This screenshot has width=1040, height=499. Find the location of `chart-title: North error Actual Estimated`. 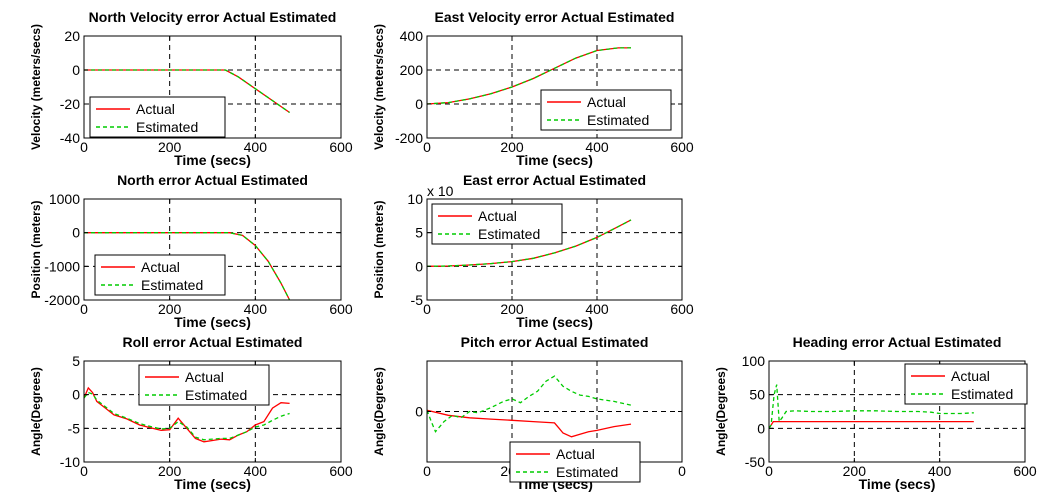

chart-title: North error Actual Estimated is located at coordinates (212, 180).